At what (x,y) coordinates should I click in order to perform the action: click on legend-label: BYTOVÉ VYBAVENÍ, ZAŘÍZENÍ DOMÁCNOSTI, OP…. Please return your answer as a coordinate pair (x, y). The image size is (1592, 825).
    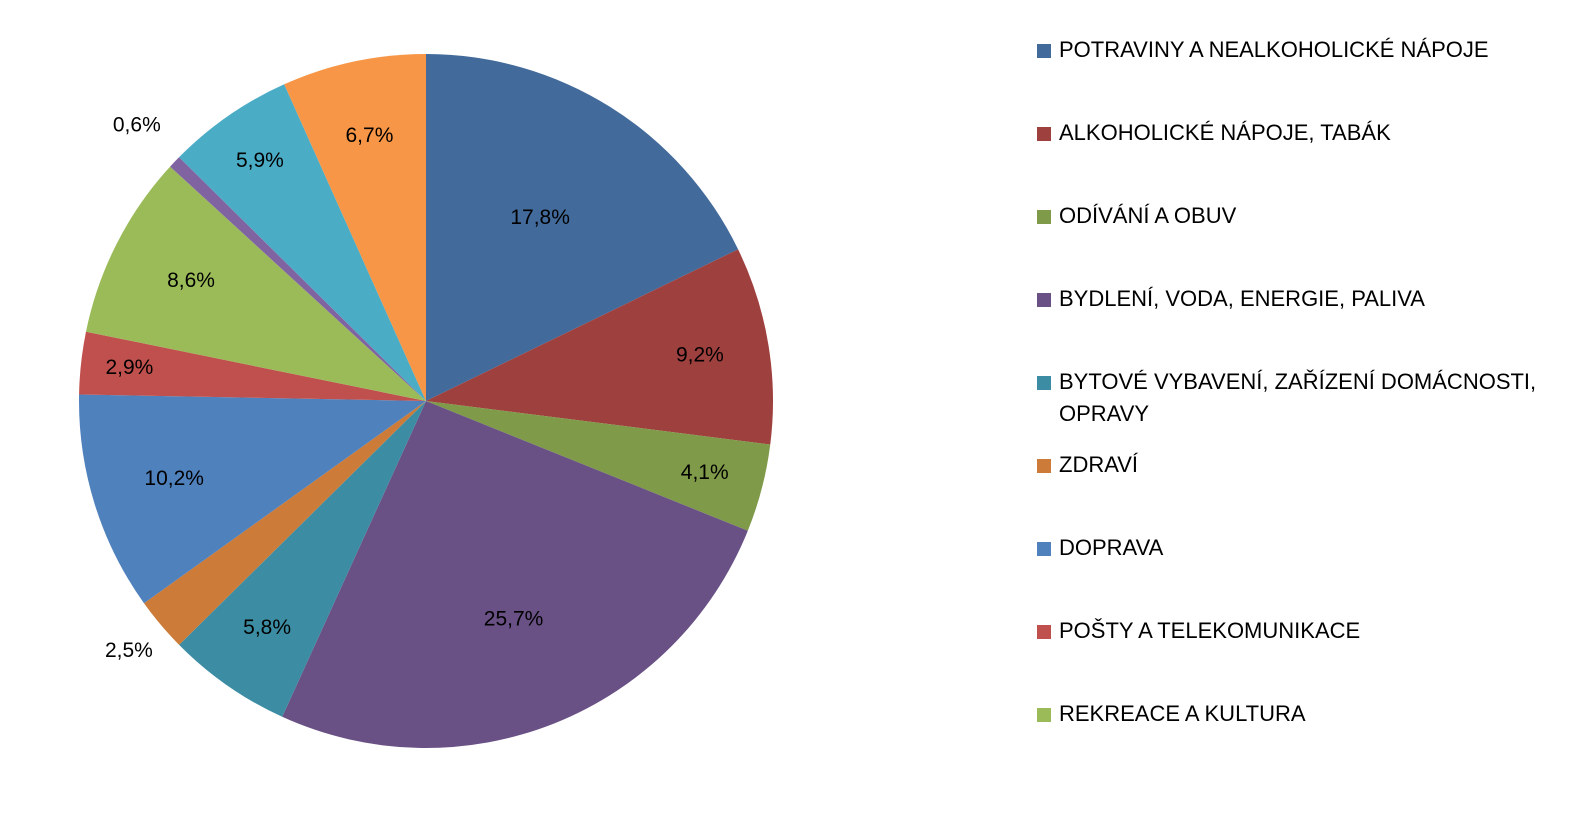
    Looking at the image, I should click on (1298, 397).